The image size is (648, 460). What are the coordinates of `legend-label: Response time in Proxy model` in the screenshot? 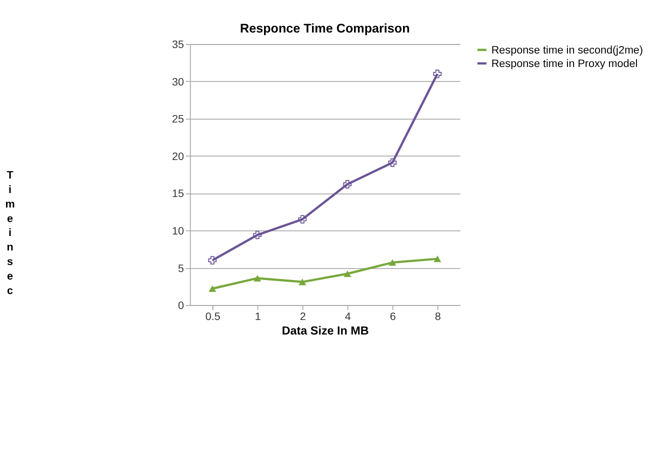 It's located at (564, 64).